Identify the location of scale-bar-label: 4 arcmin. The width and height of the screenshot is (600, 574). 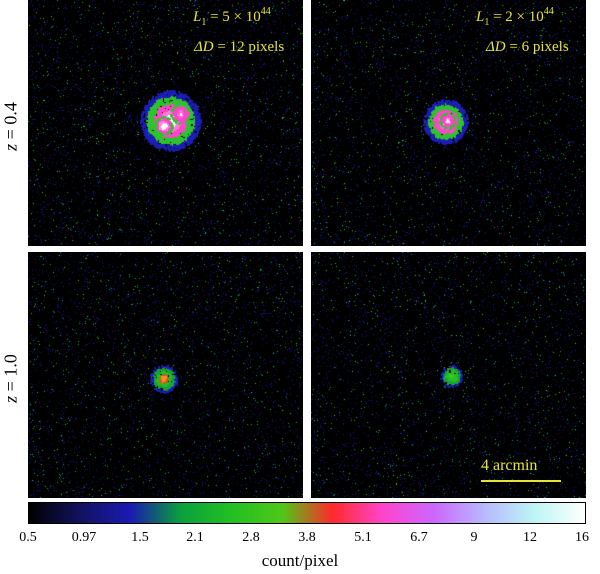
(509, 465).